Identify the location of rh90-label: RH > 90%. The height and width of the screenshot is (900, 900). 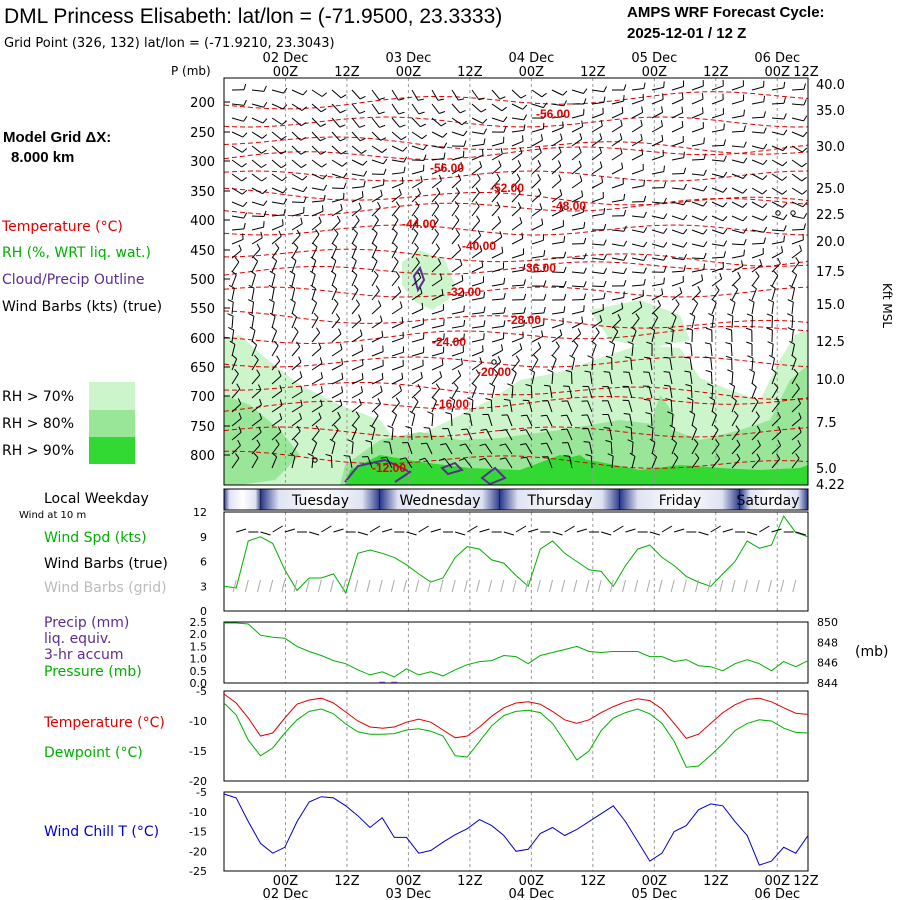
(38, 451).